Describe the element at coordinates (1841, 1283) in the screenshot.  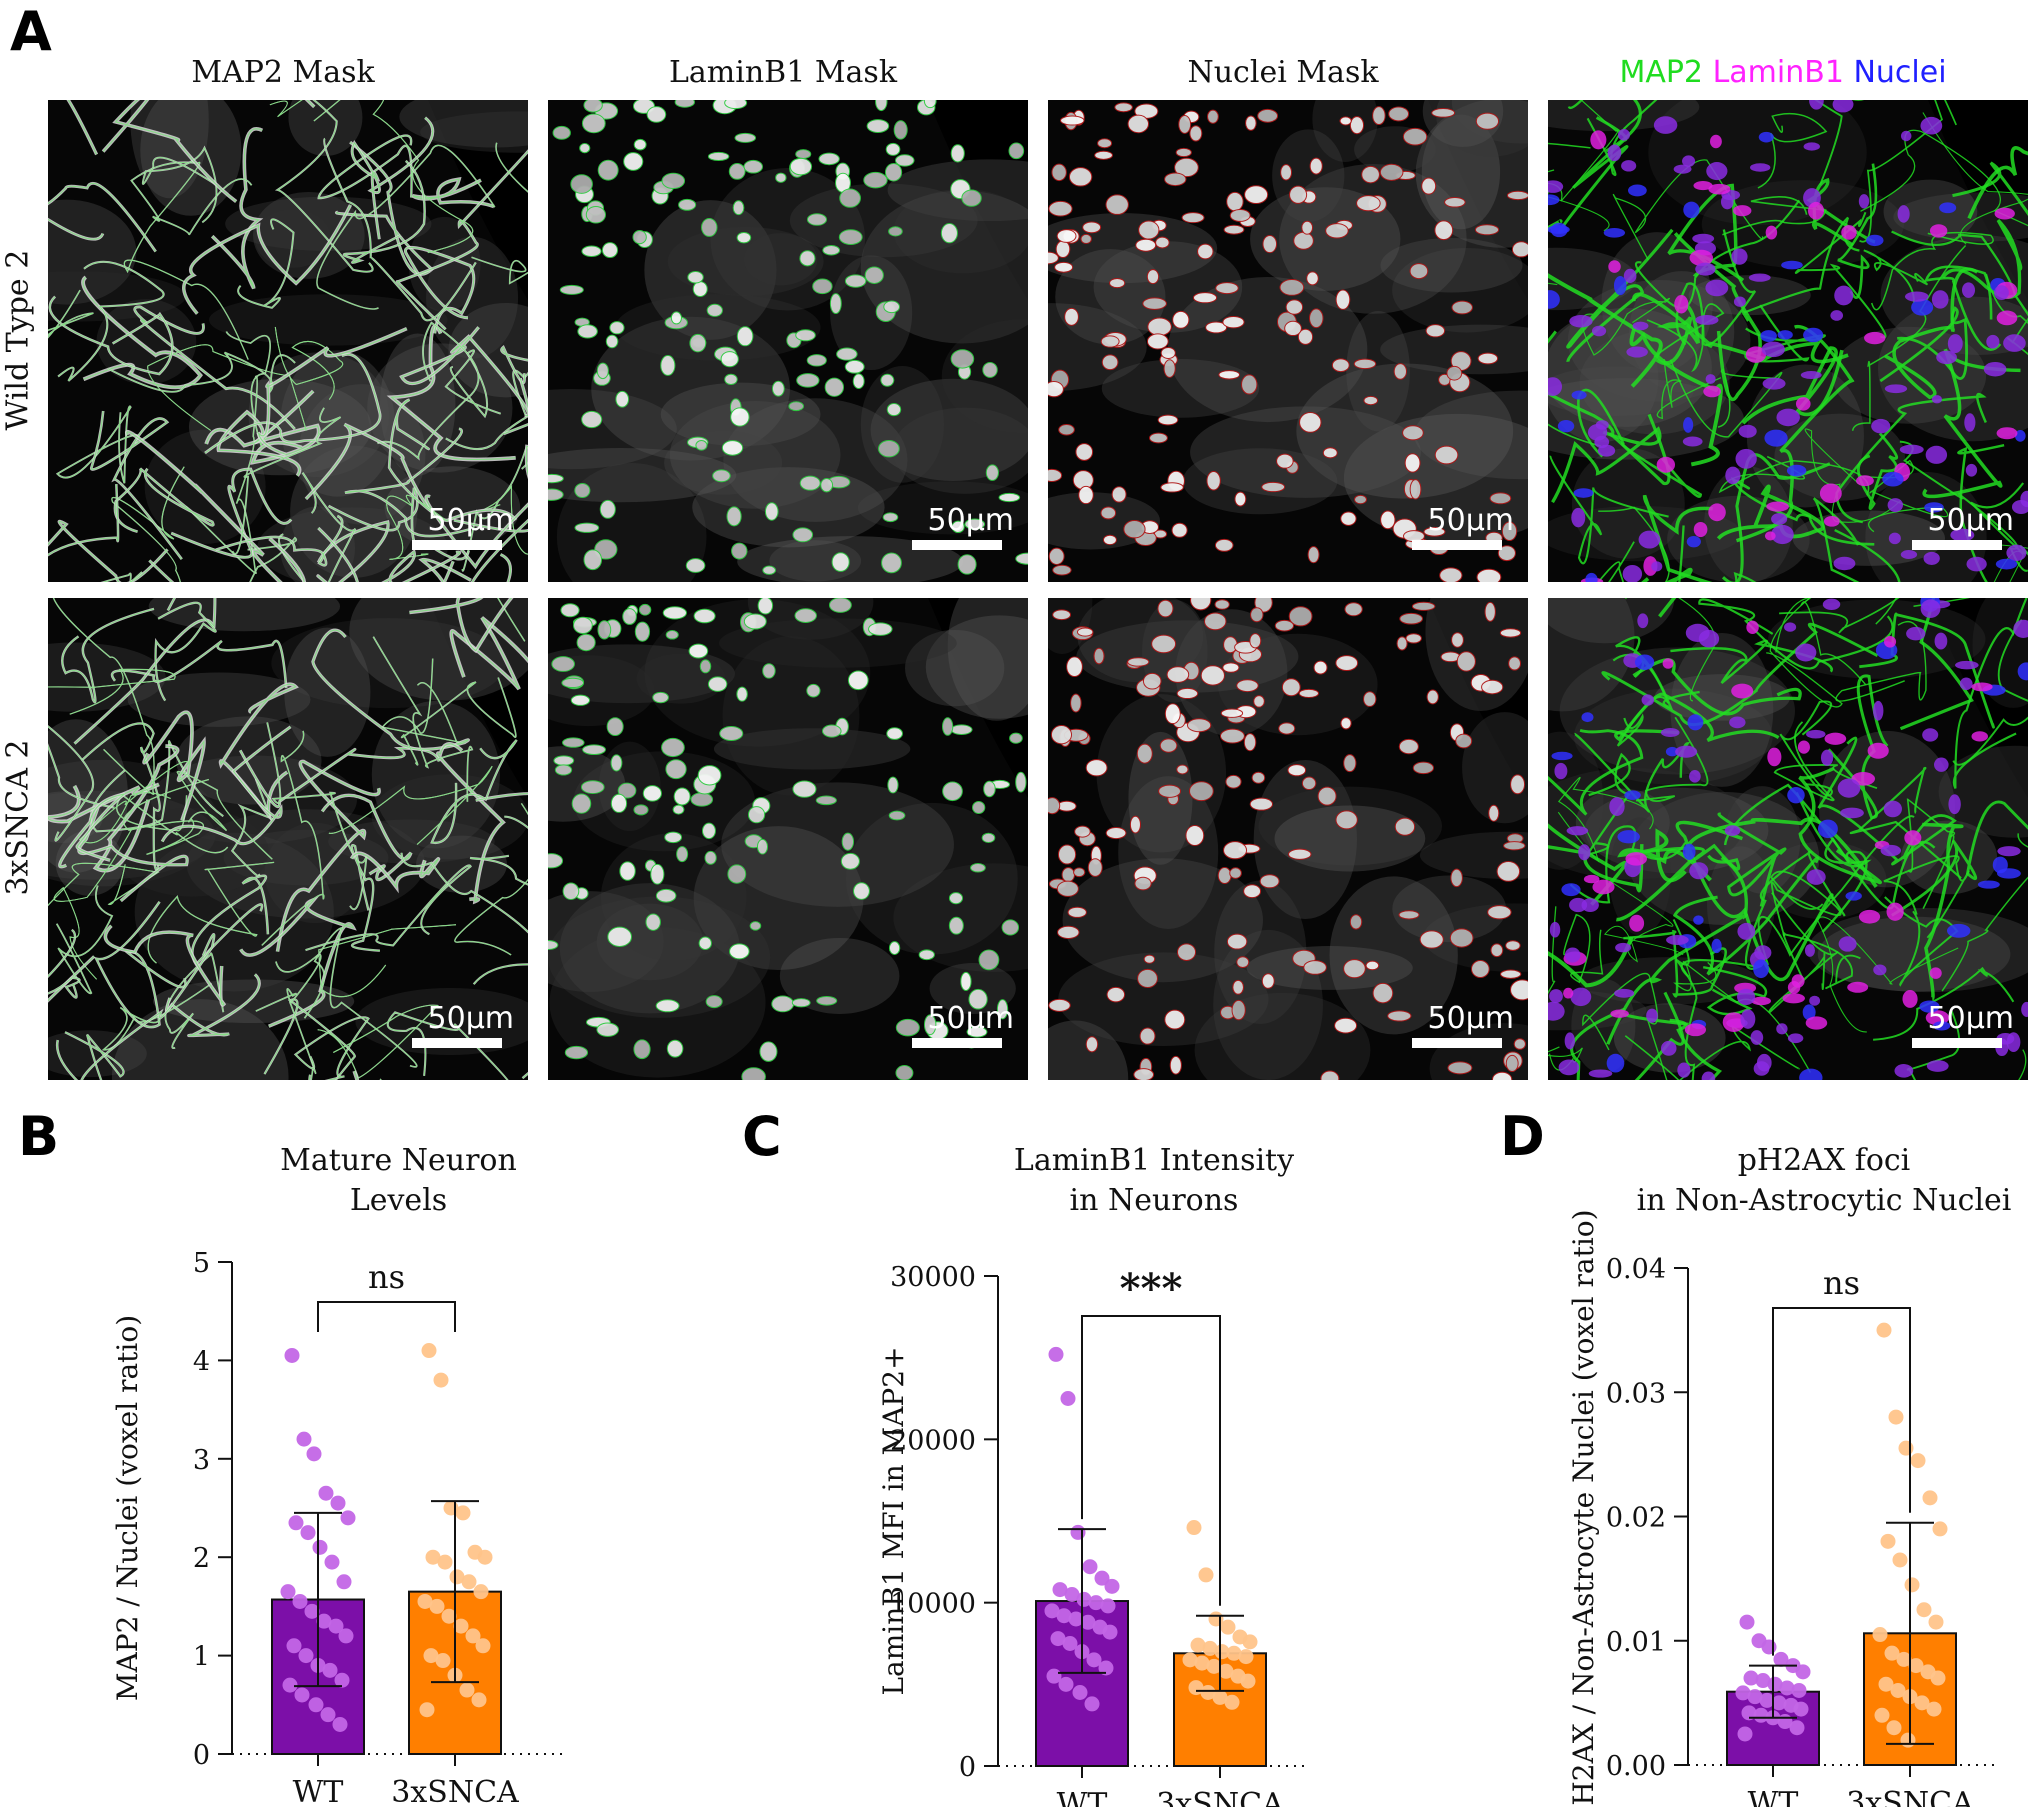
I see `significance-label: ns` at that location.